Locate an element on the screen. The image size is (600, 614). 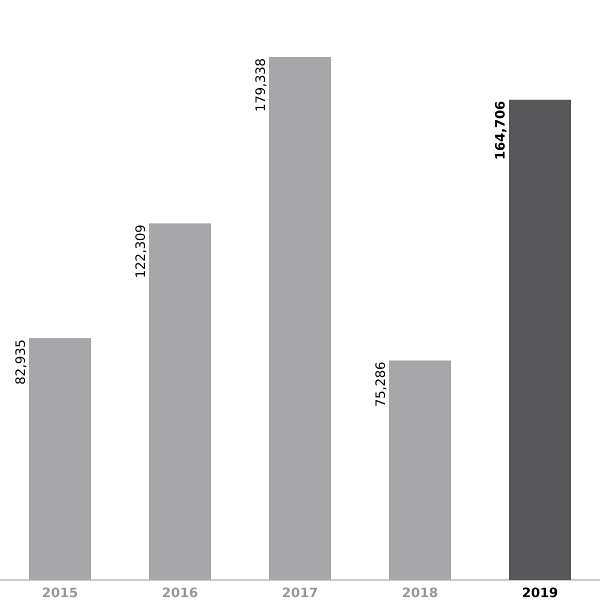
data-label: 122,309 is located at coordinates (140, 251).